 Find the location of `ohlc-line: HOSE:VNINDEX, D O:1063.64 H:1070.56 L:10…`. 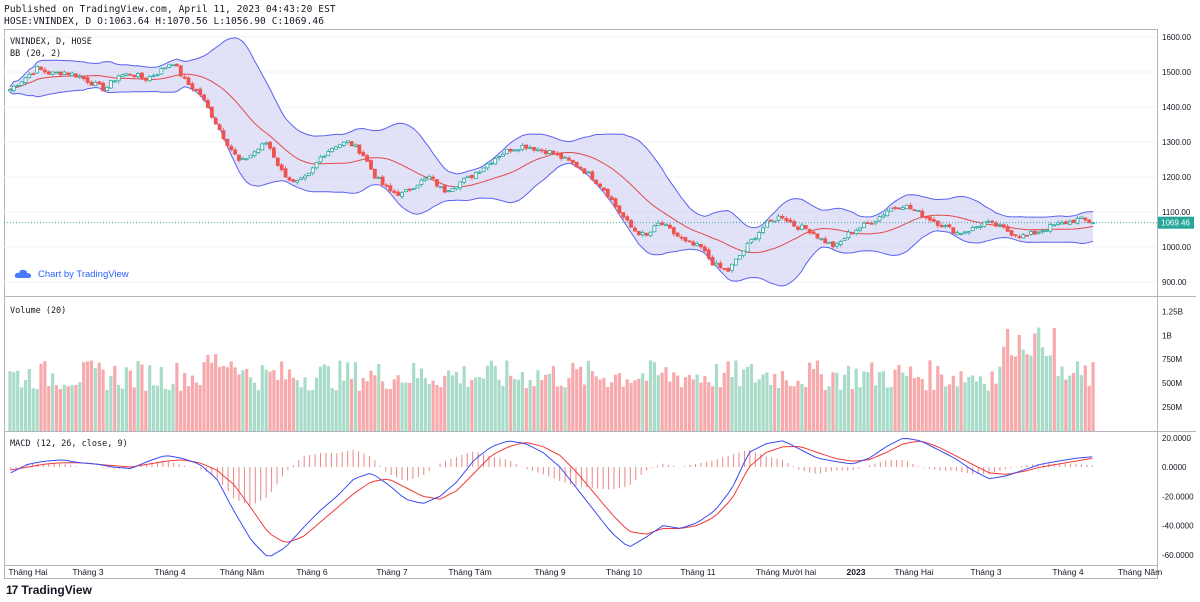

ohlc-line: HOSE:VNINDEX, D O:1063.64 H:1070.56 L:10… is located at coordinates (164, 21).